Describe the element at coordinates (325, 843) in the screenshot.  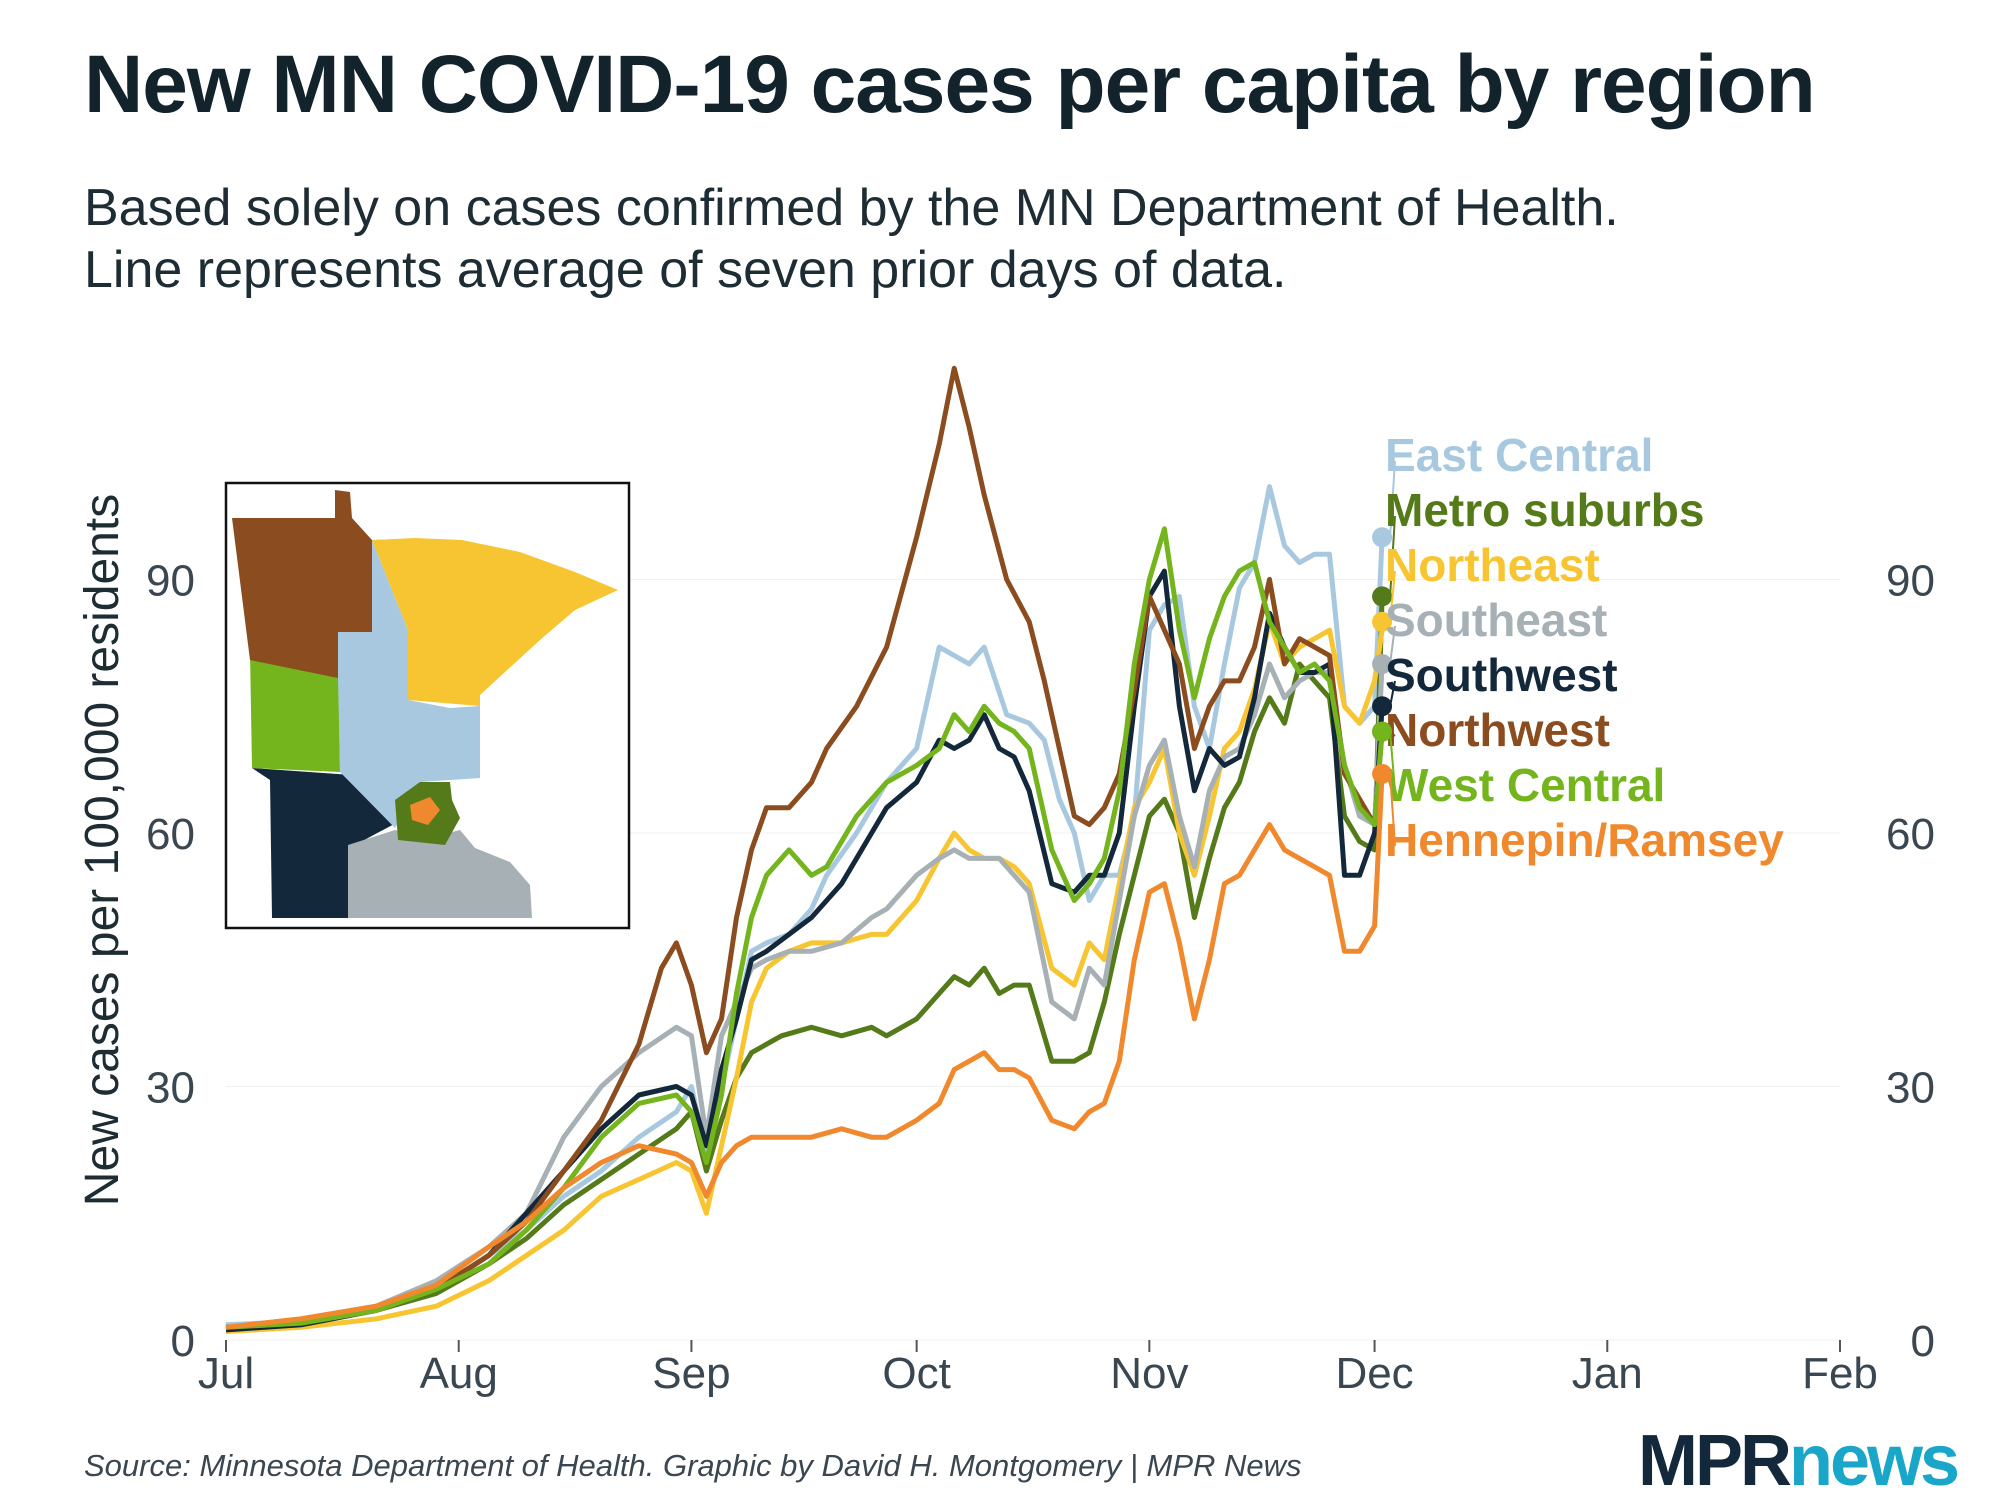
I see `map-region-southwest` at that location.